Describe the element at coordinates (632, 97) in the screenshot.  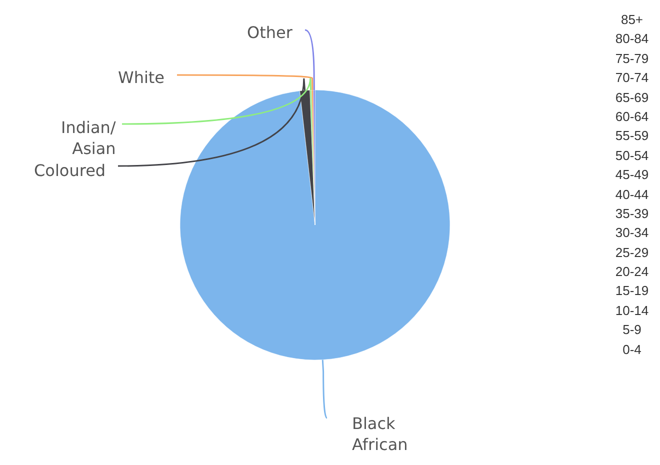
I see `category-label: 65-69` at that location.